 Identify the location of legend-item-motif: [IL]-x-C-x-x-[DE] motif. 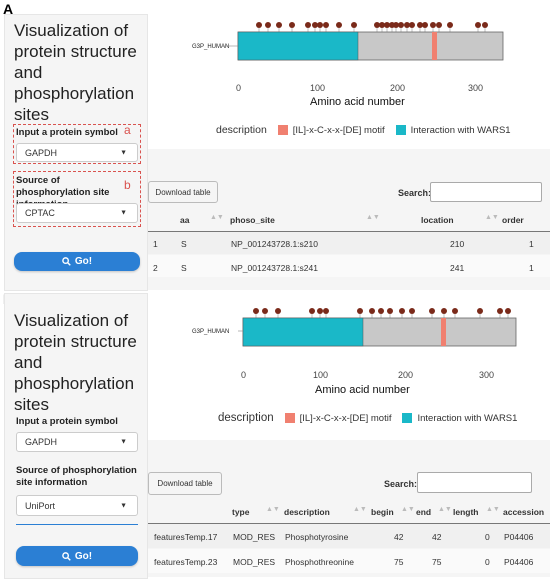
(345, 418).